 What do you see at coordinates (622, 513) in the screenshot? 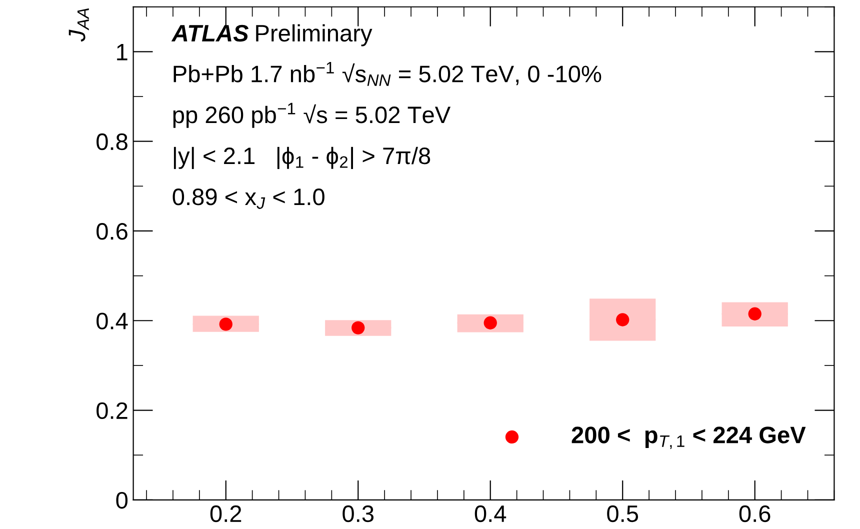
I see `x-tick-label: 0.5` at bounding box center [622, 513].